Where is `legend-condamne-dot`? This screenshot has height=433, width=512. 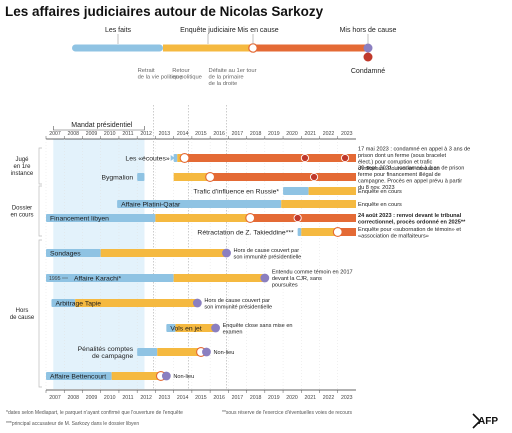 legend-condamne-dot is located at coordinates (368, 57).